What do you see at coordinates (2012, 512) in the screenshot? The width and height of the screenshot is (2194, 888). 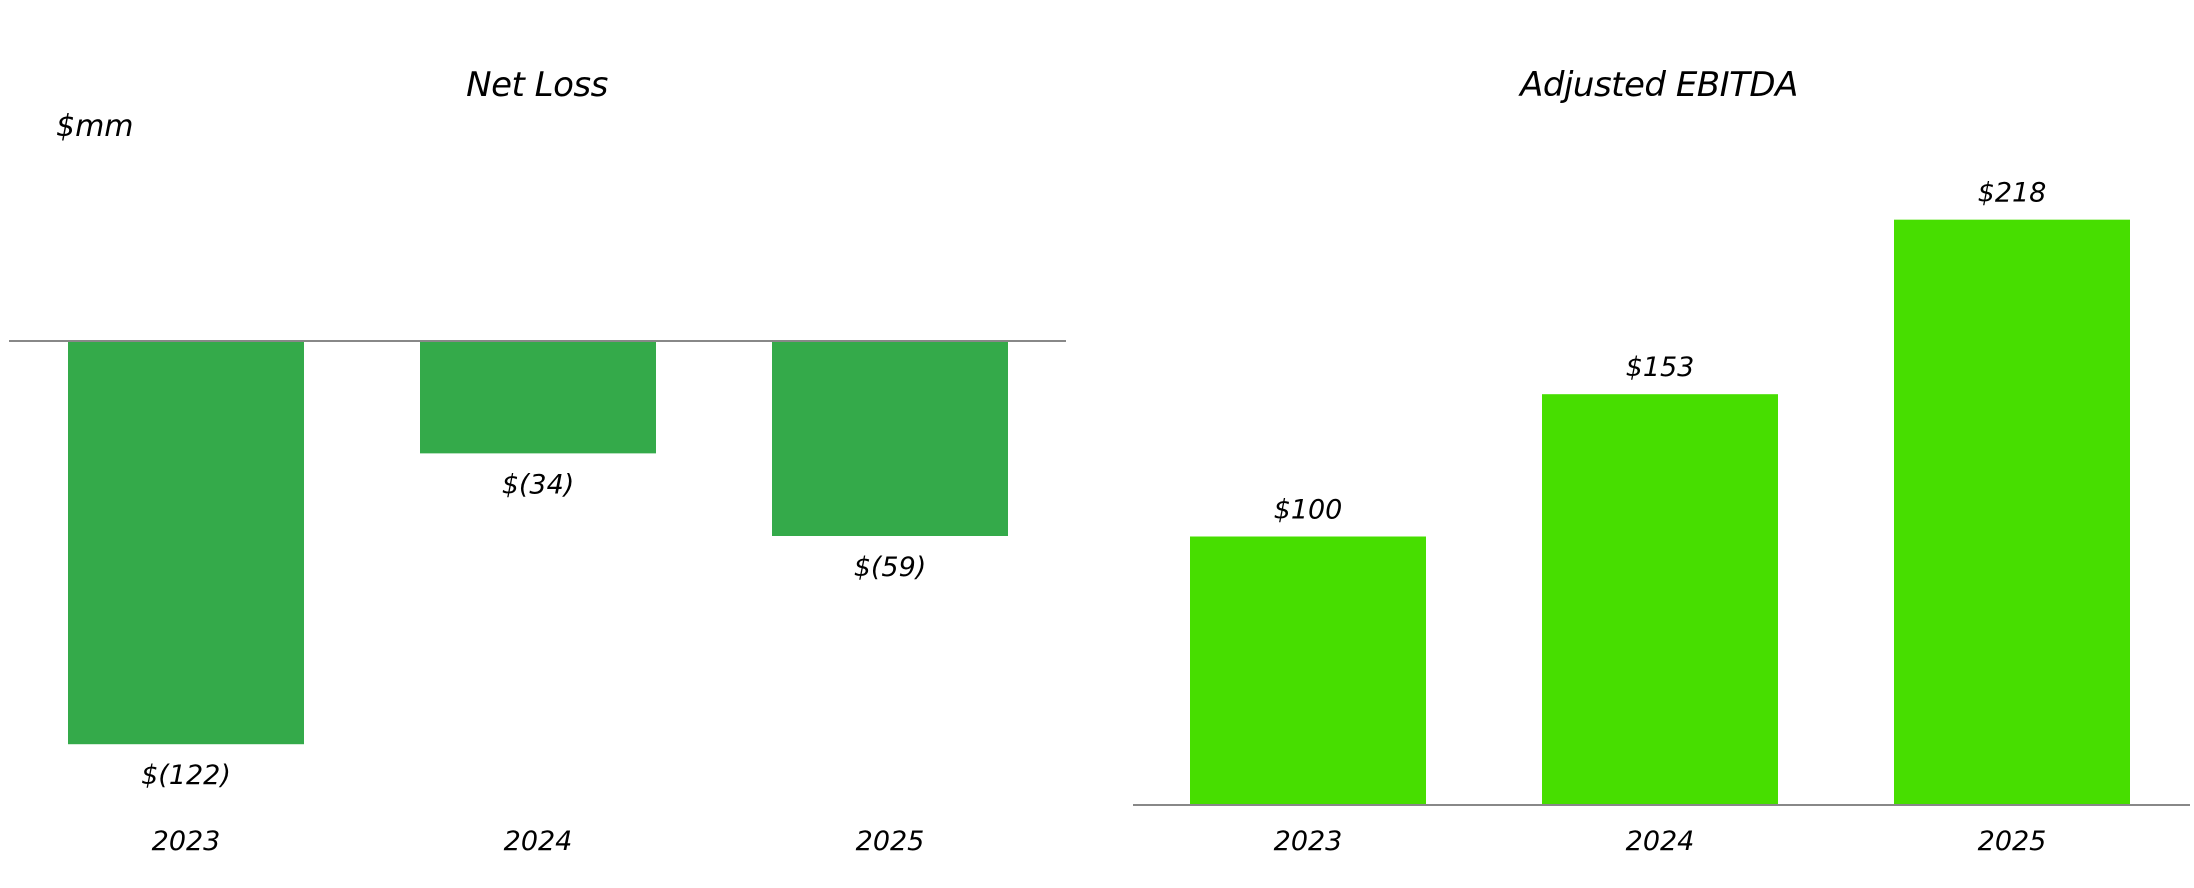 I see `adjusted-ebitda-bar-2025` at bounding box center [2012, 512].